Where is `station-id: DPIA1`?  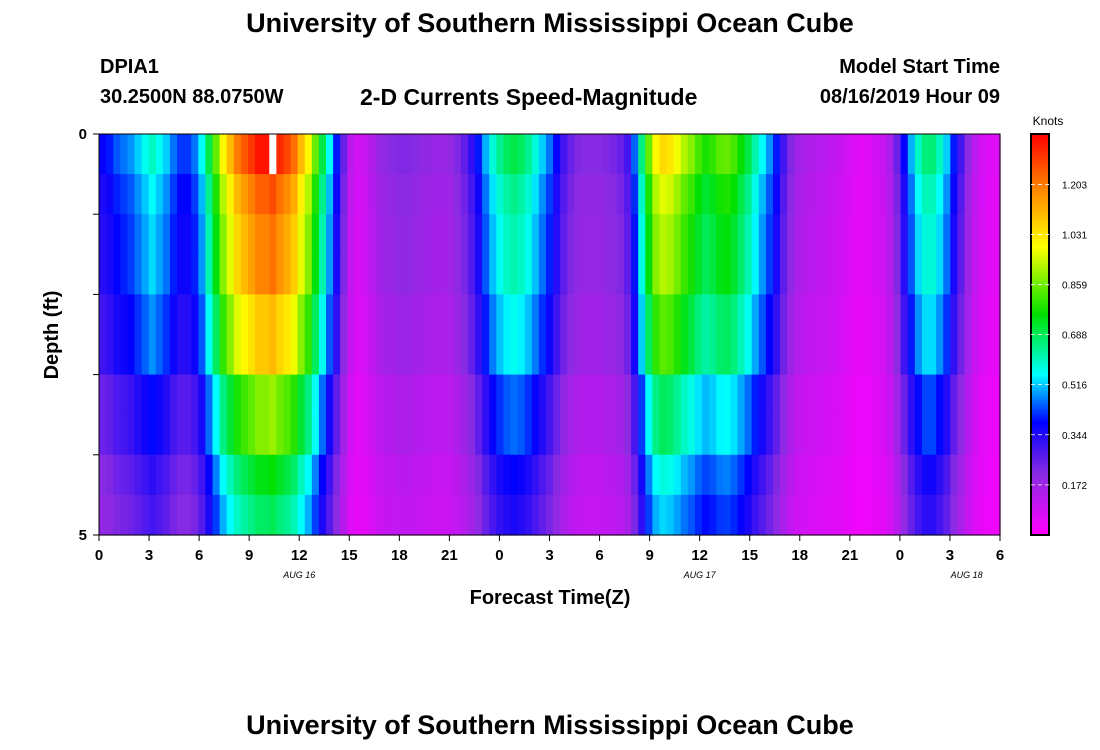 station-id: DPIA1 is located at coordinates (129, 67).